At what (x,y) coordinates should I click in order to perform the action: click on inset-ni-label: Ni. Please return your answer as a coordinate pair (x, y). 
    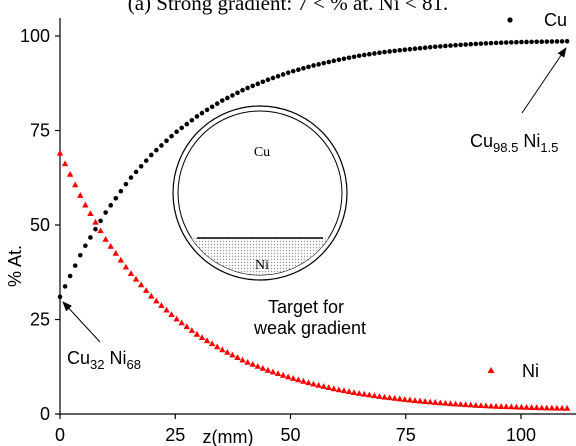
    Looking at the image, I should click on (262, 265).